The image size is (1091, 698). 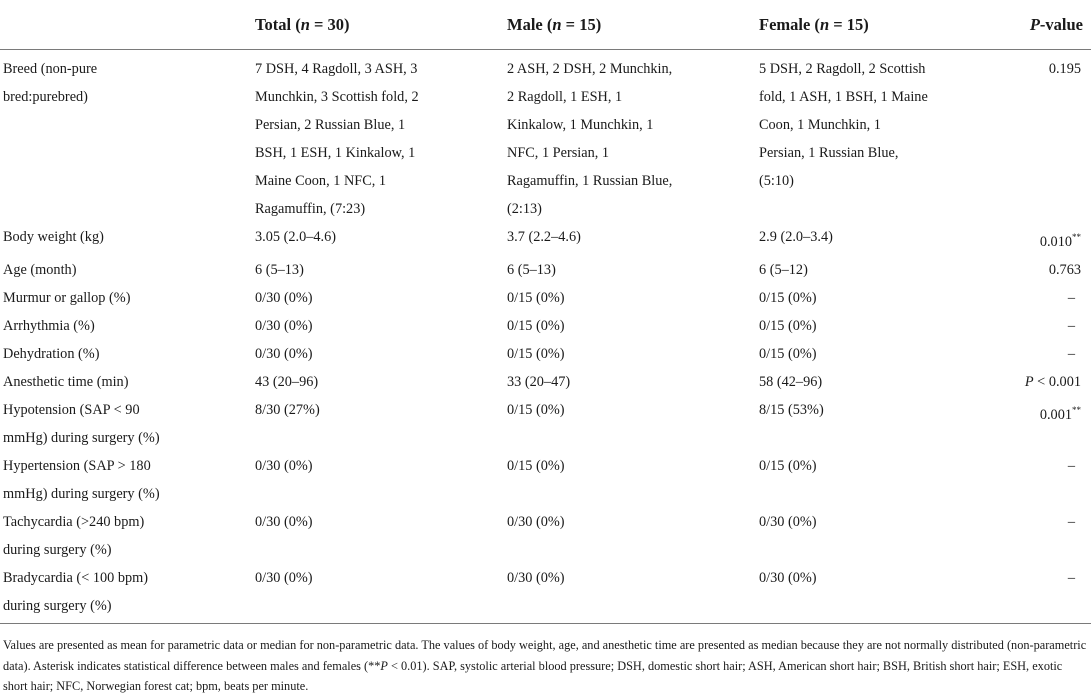 I want to click on cell-line: Bradycardia (< 100 bpm), so click(x=76, y=577).